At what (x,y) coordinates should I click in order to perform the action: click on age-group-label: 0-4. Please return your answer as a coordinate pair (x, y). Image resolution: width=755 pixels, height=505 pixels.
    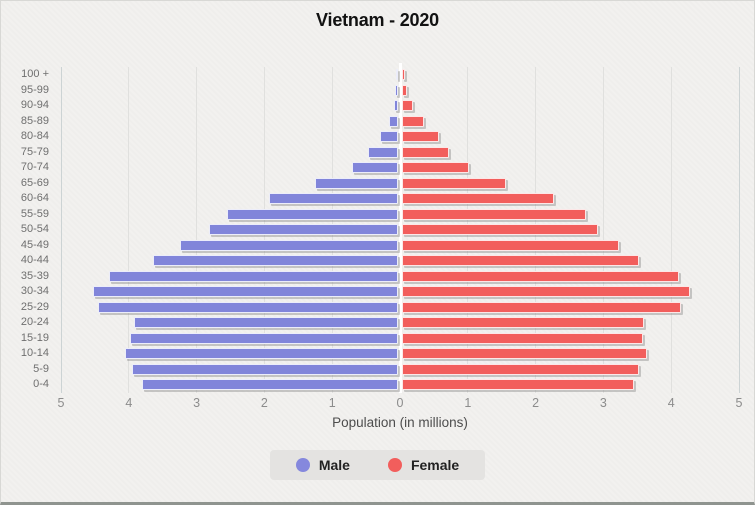
    Looking at the image, I should click on (41, 384).